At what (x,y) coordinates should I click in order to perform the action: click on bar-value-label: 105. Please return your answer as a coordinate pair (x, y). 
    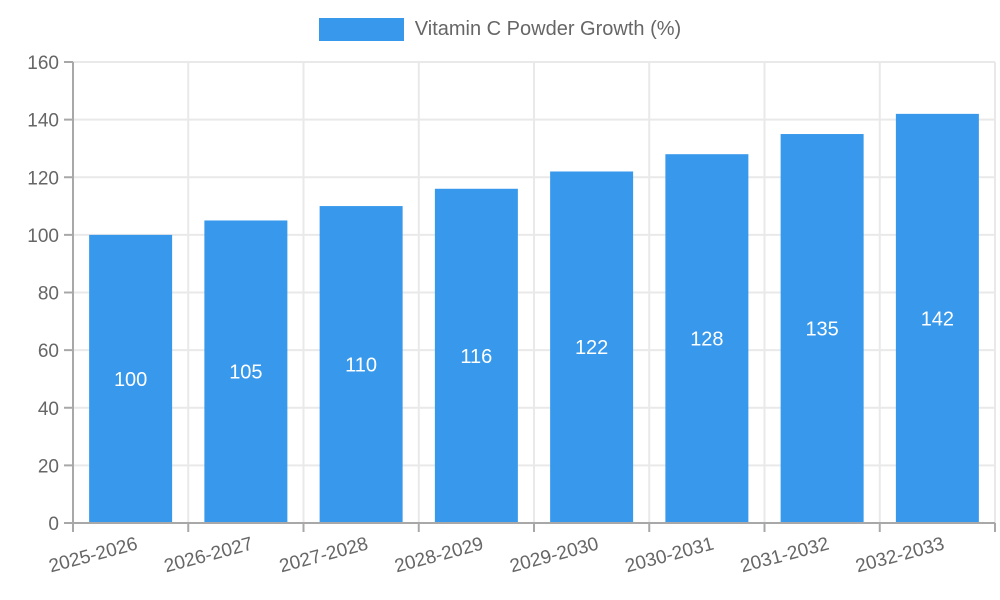
    Looking at the image, I should click on (245, 373).